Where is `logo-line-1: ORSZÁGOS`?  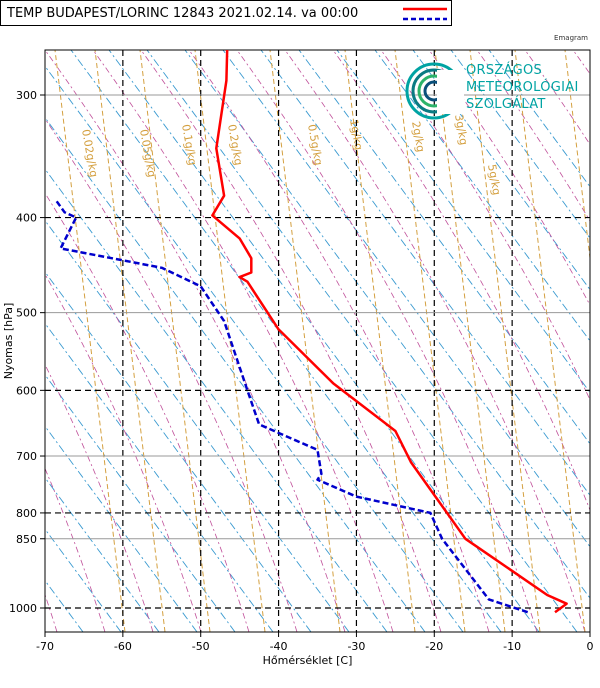 logo-line-1: ORSZÁGOS is located at coordinates (504, 70).